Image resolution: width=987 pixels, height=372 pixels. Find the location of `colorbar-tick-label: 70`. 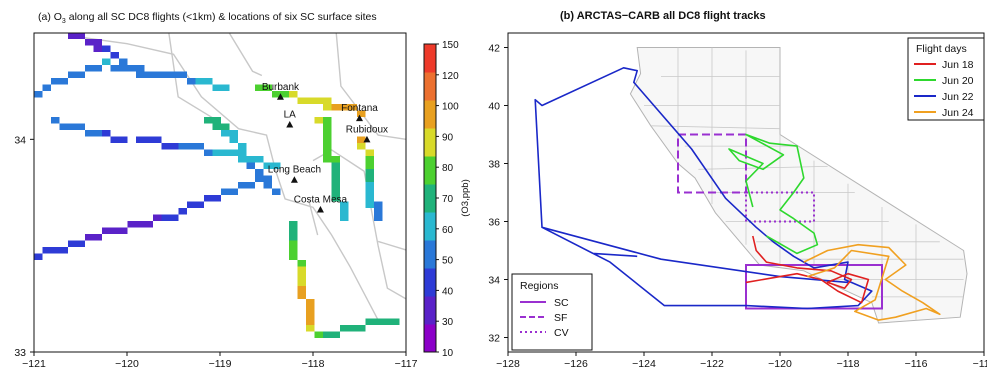

colorbar-tick-label: 70 is located at coordinates (448, 199).